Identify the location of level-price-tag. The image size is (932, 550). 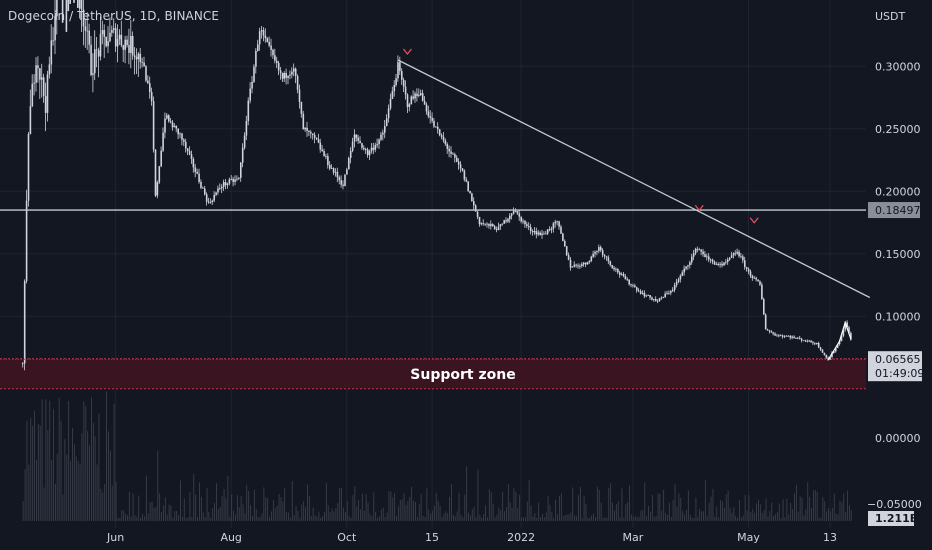
(894, 210).